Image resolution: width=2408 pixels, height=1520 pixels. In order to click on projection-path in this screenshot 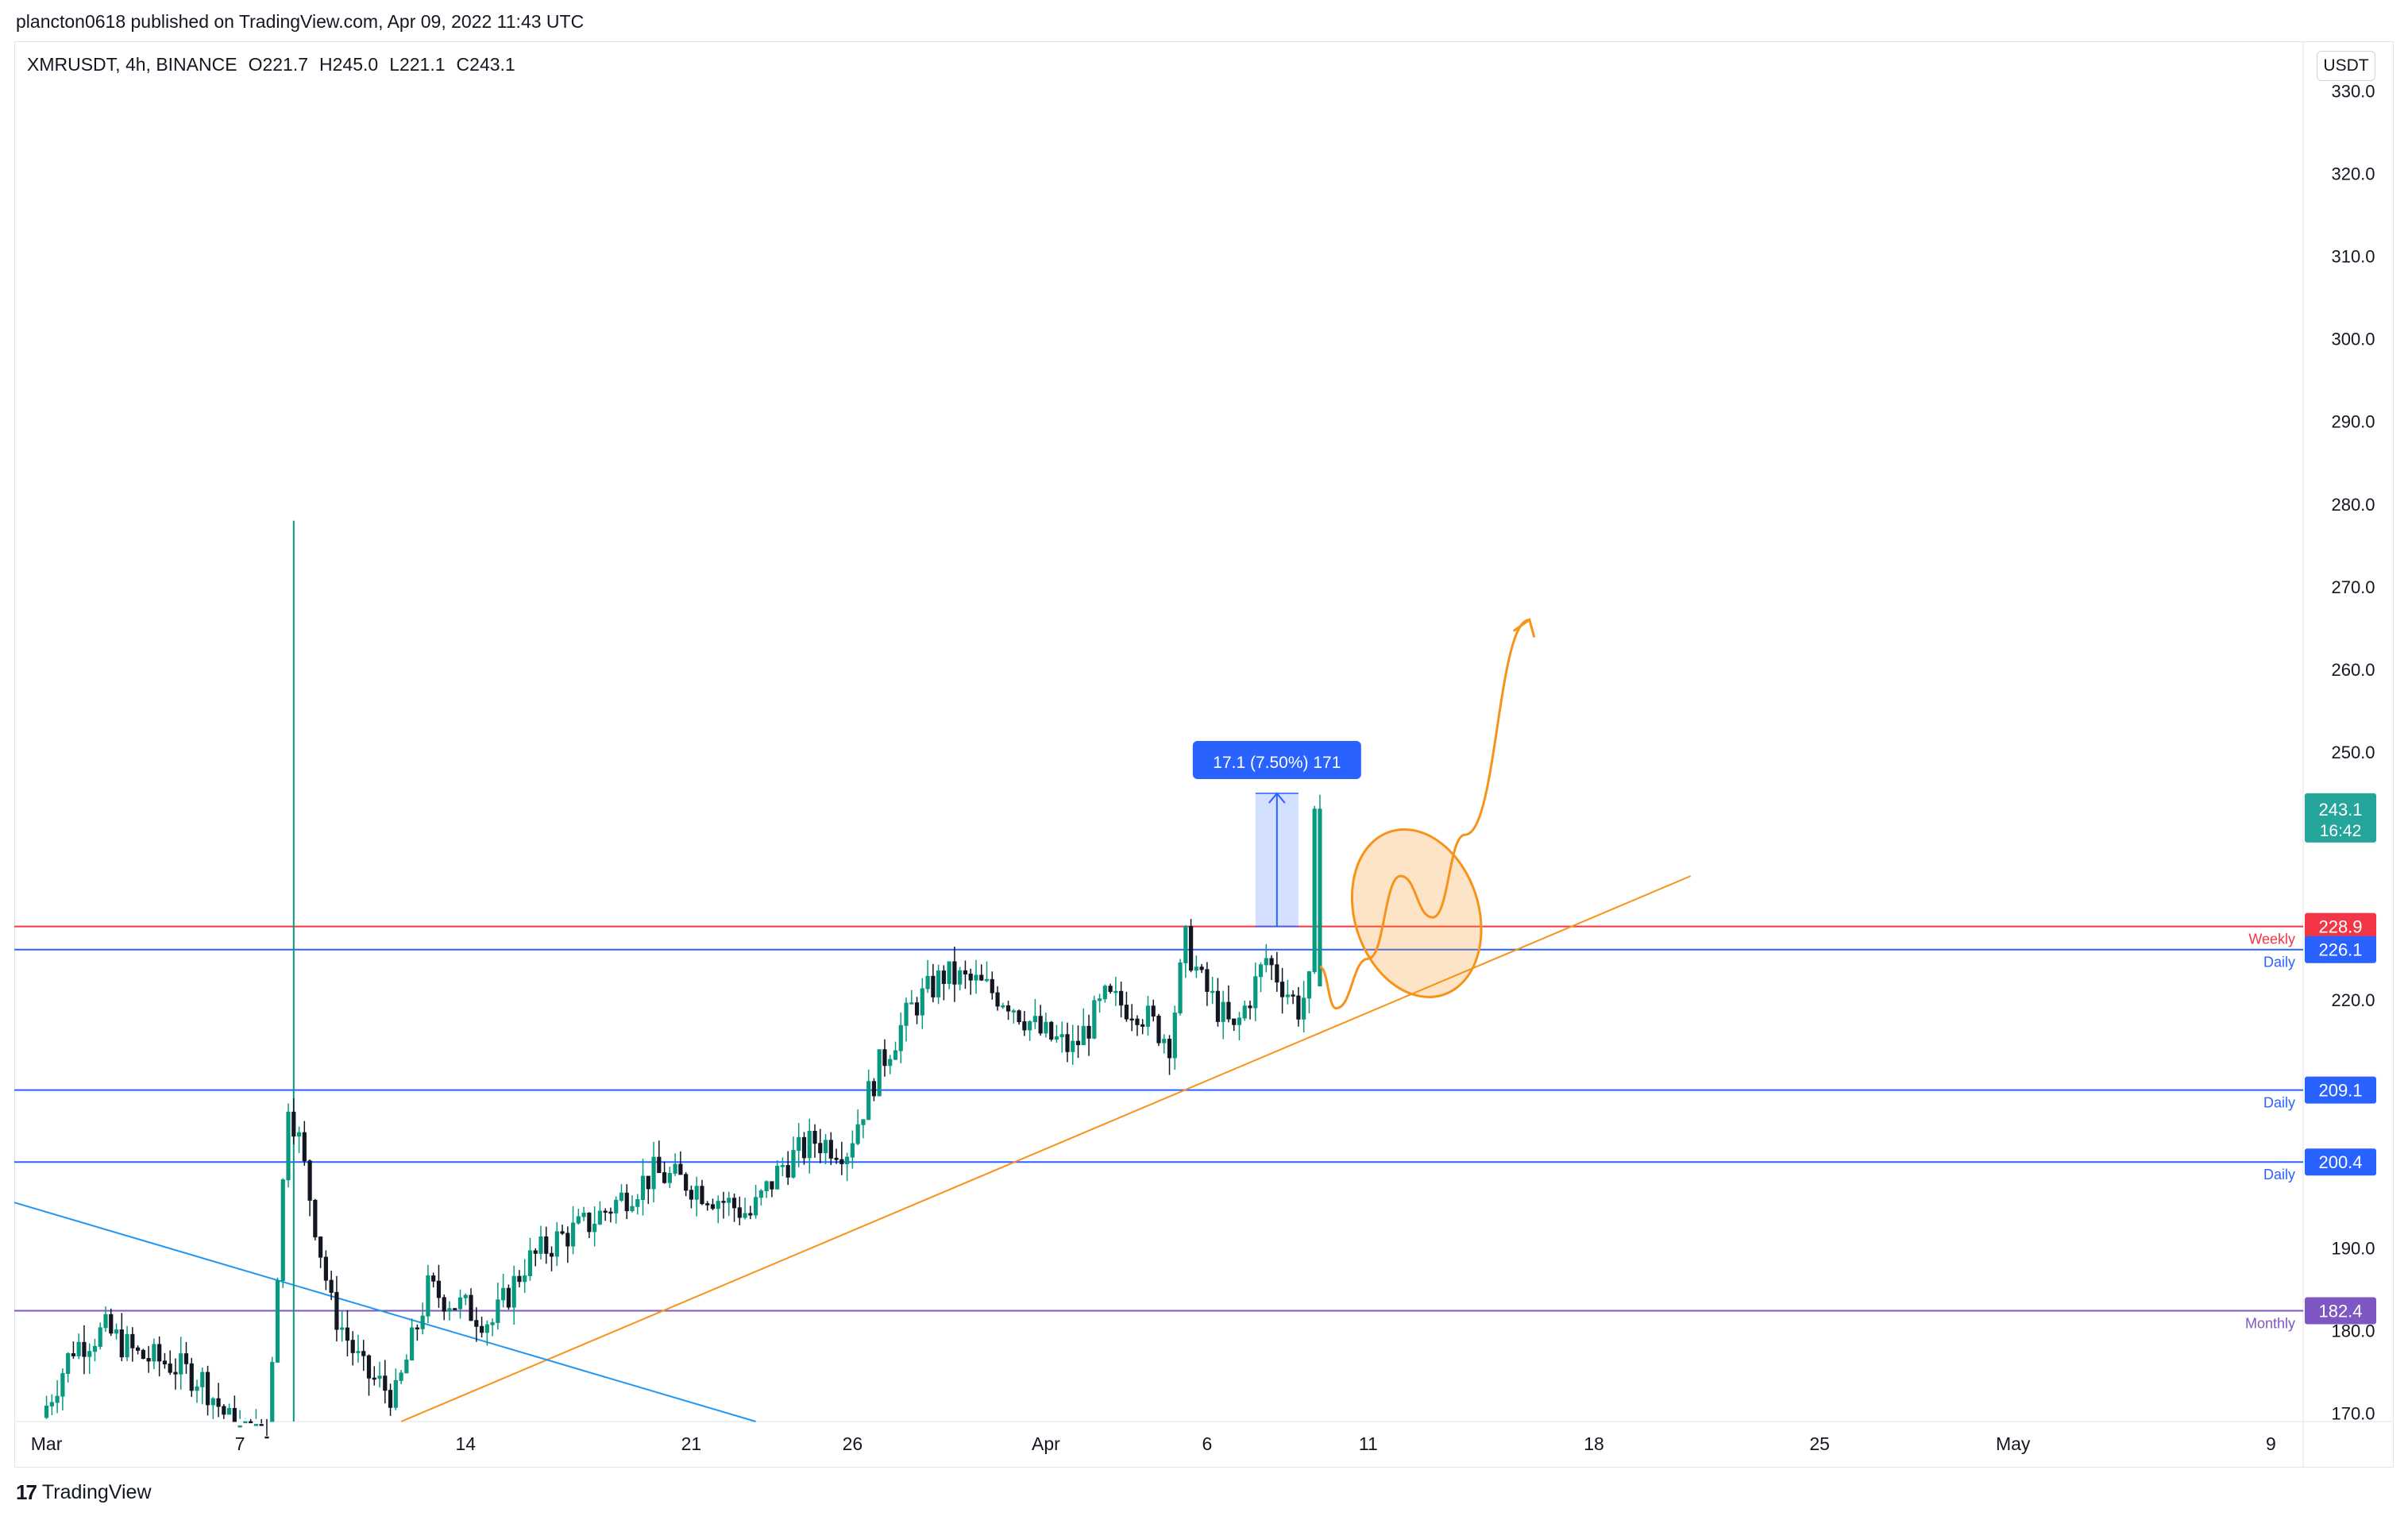, I will do `click(1424, 814)`.